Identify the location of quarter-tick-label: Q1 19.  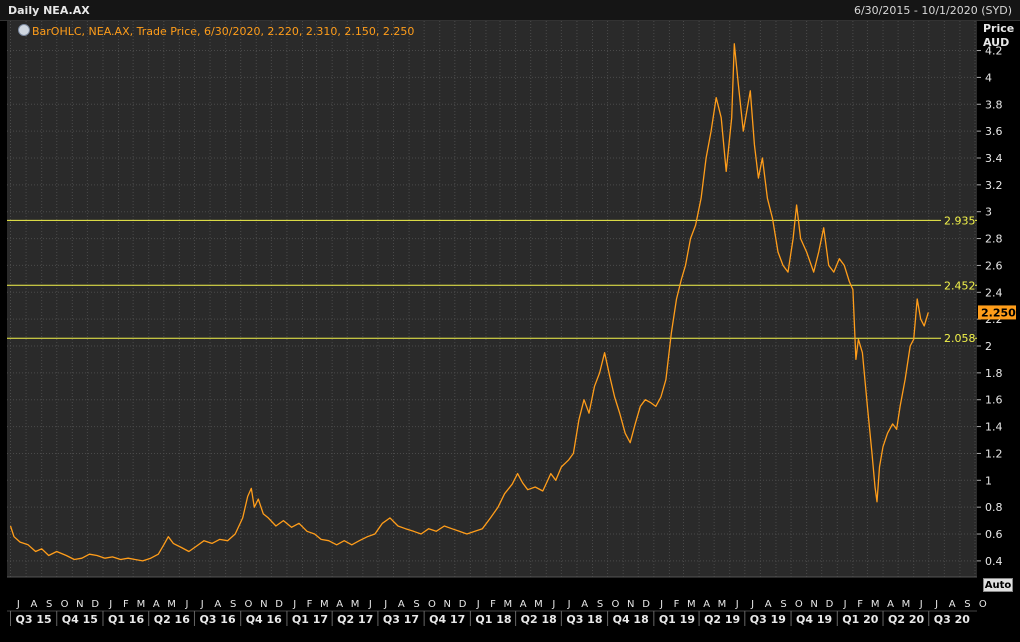
(677, 619).